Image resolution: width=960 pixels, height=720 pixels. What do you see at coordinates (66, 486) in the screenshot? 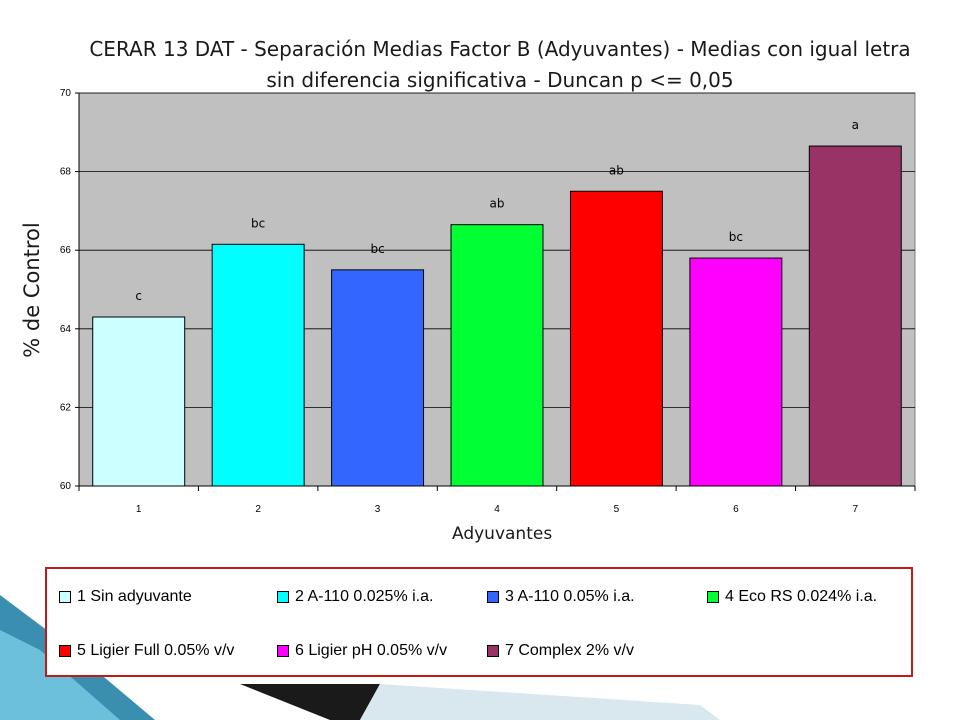
I see `y-tick-label: 60` at bounding box center [66, 486].